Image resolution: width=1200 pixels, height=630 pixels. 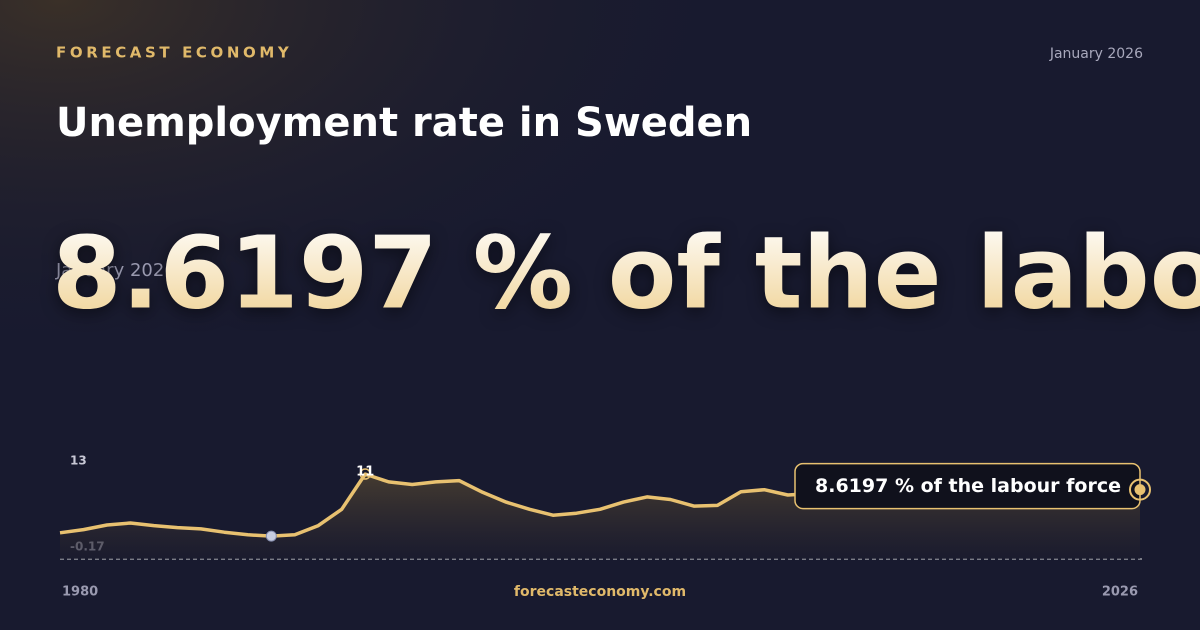 I want to click on date-sub: January 2026, so click(x=115, y=270).